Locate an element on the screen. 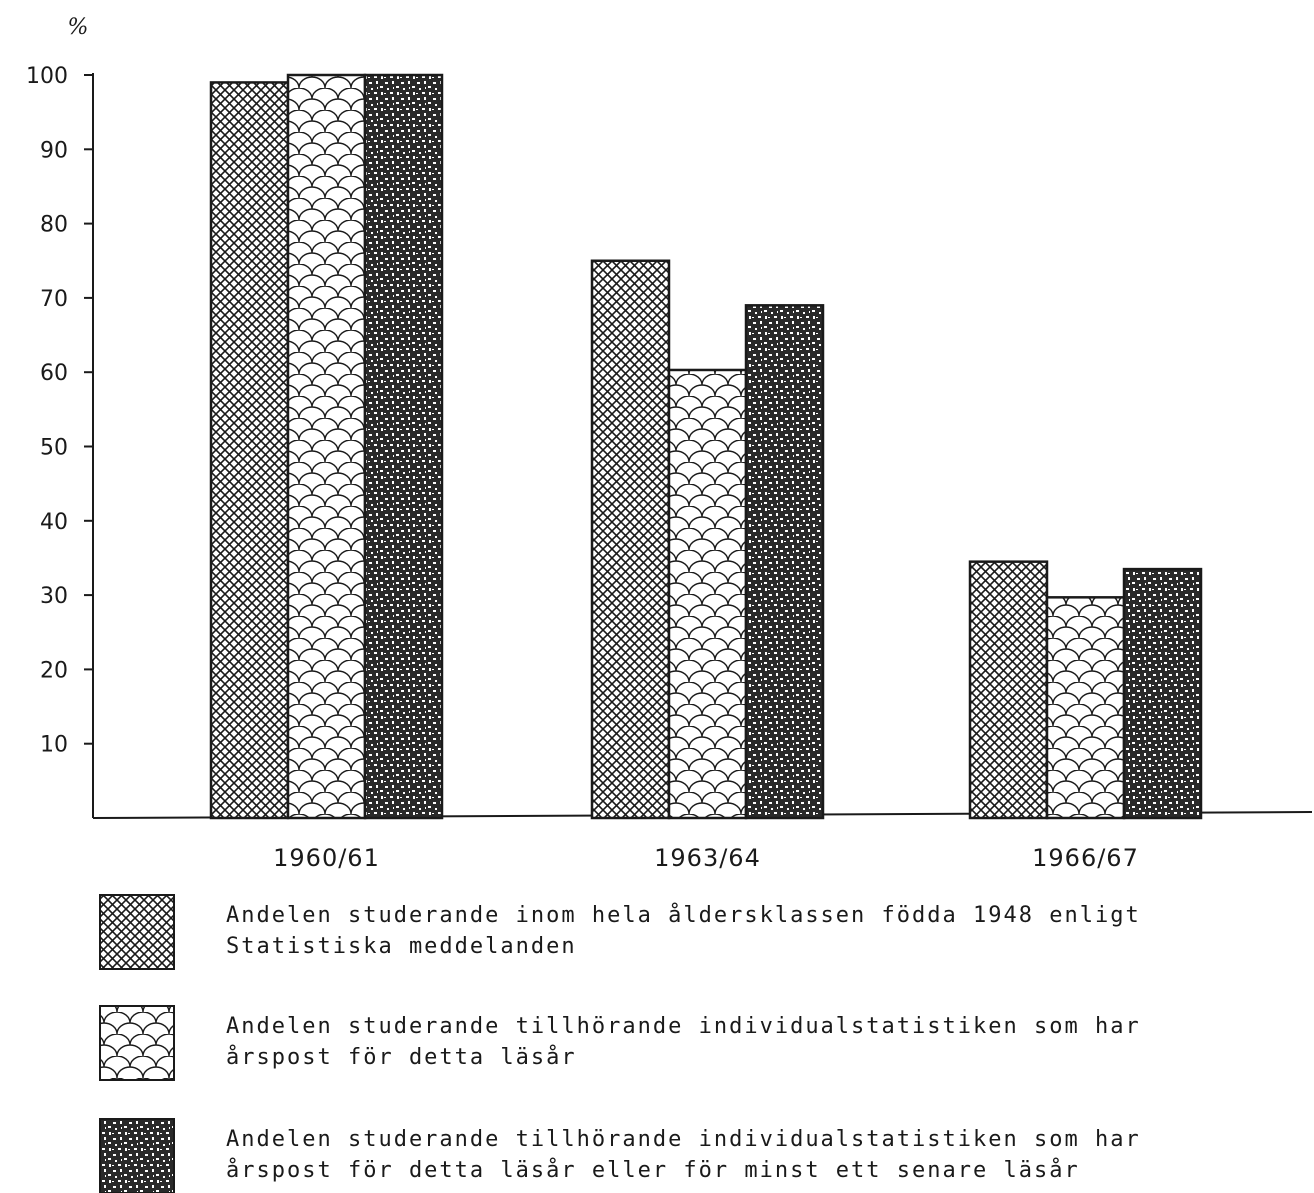  y-tick-label: 80 is located at coordinates (54, 225).